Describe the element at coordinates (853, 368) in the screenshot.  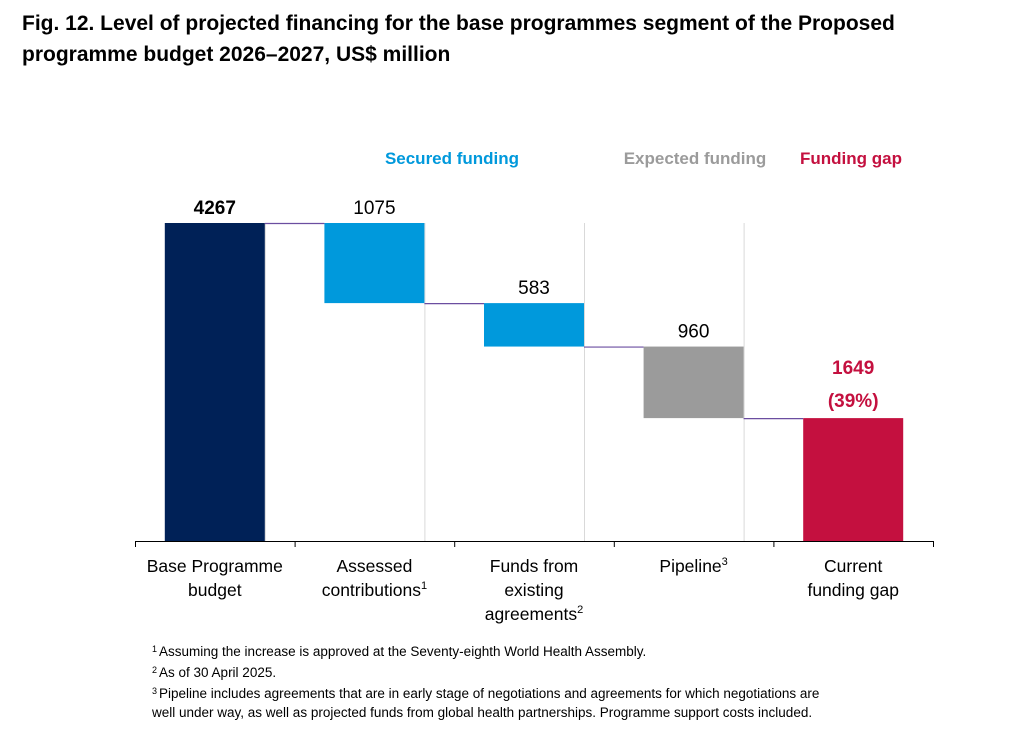
I see `data-label: 1649` at that location.